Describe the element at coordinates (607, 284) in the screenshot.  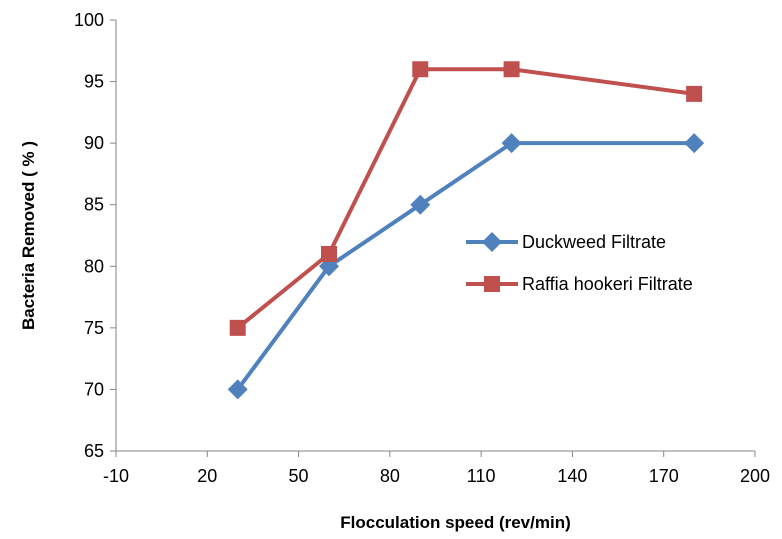
I see `legend-label: Raffia hookeri Filtrate` at that location.